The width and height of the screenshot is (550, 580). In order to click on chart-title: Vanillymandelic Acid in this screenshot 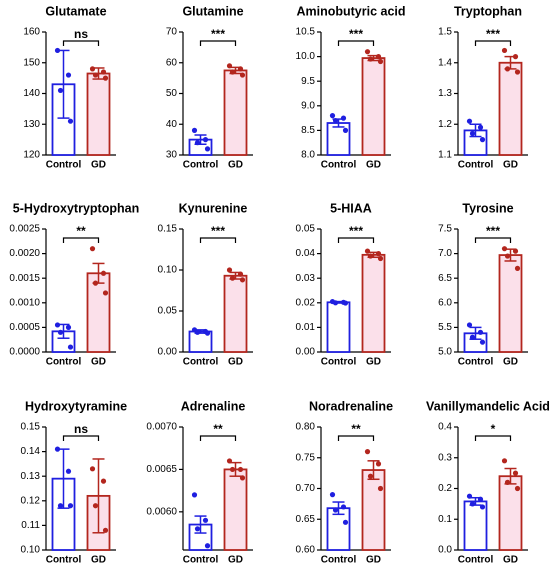, I will do `click(488, 406)`.